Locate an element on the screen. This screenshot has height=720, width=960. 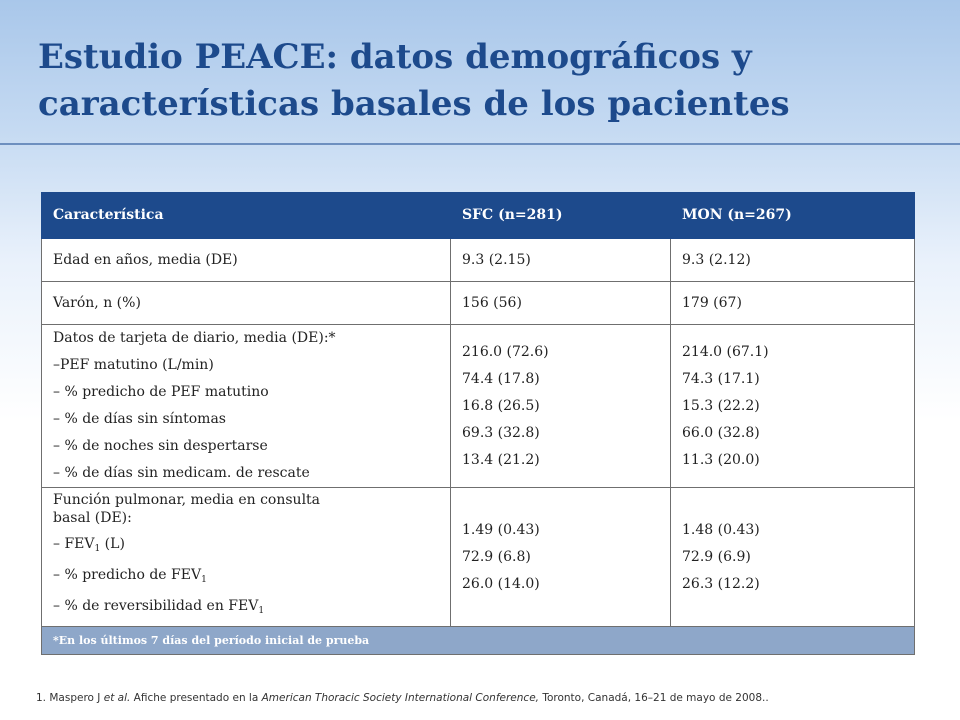
title-line-2: características basales de los pacientes is located at coordinates (414, 104).